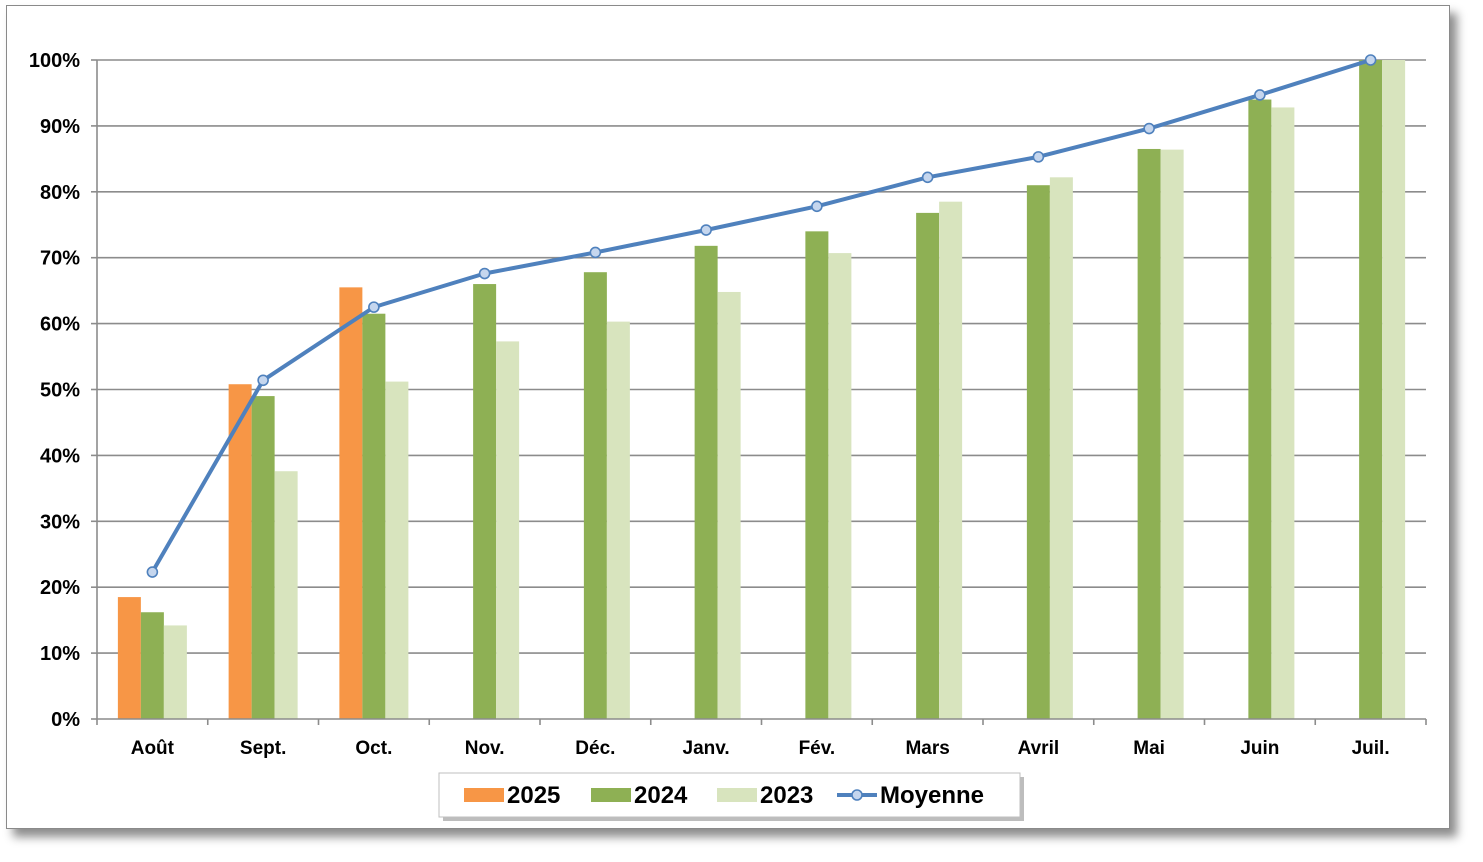 The height and width of the screenshot is (862, 1483). Describe the element at coordinates (374, 516) in the screenshot. I see `bar-2024-oct` at that location.